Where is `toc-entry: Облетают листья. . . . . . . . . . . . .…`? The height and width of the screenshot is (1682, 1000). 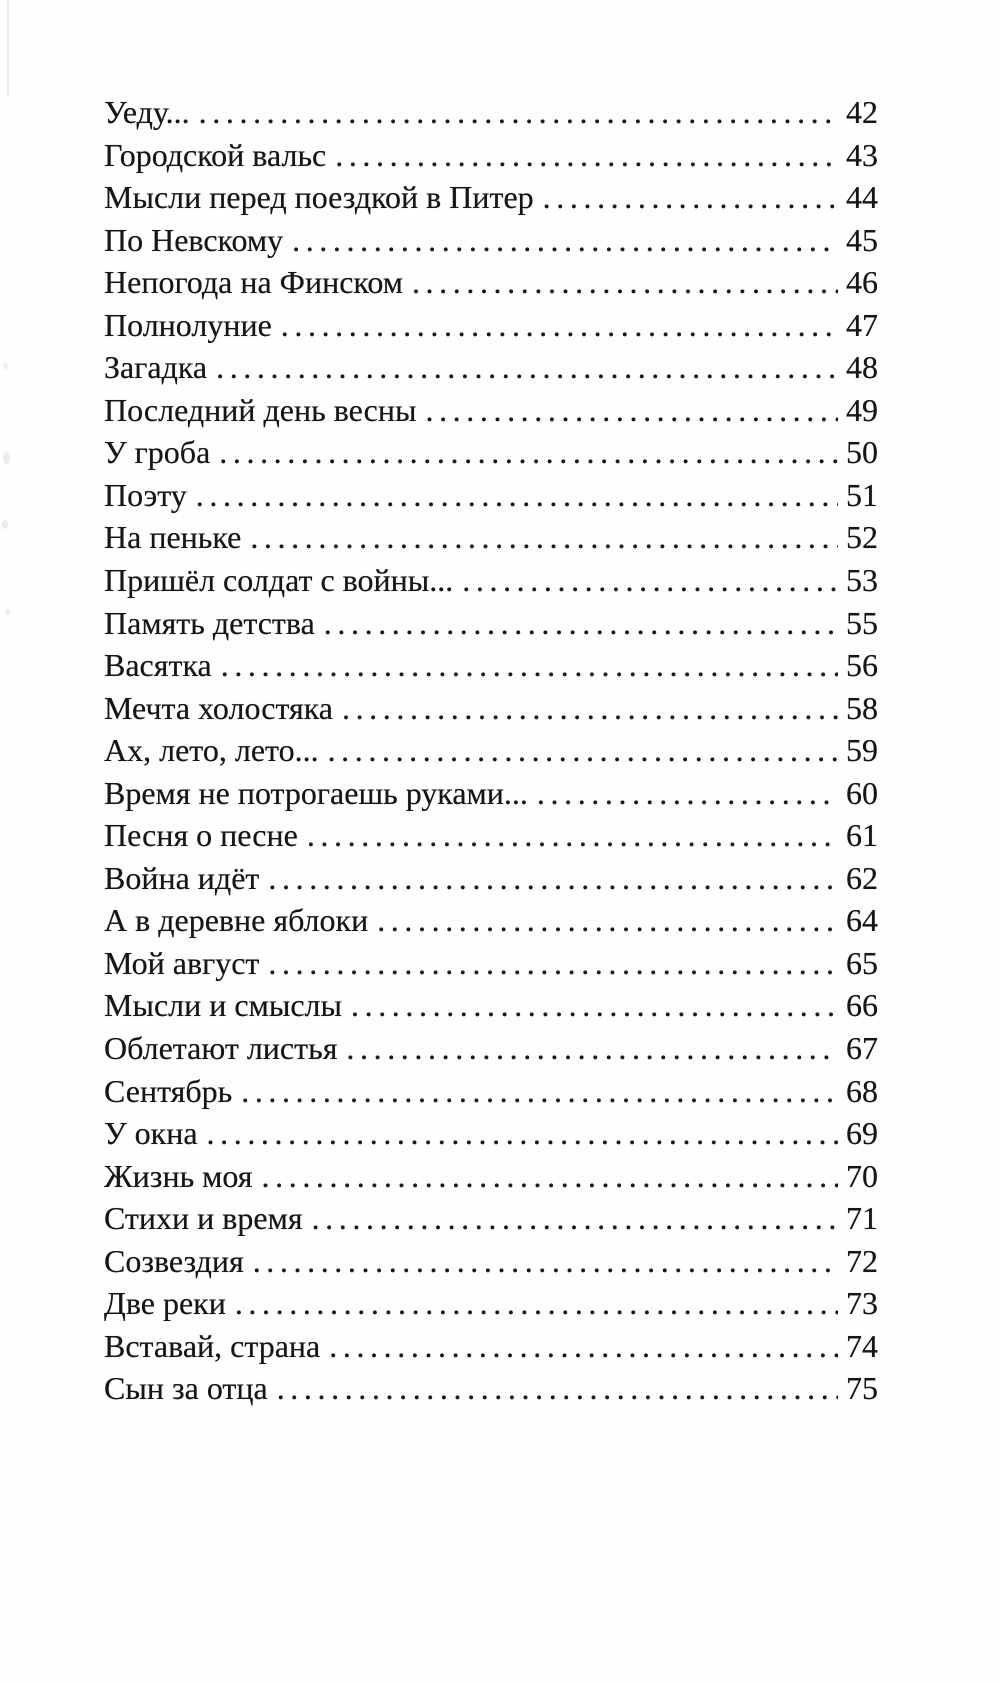 toc-entry: Облетают листья. . . . . . . . . . . . .… is located at coordinates (491, 1048).